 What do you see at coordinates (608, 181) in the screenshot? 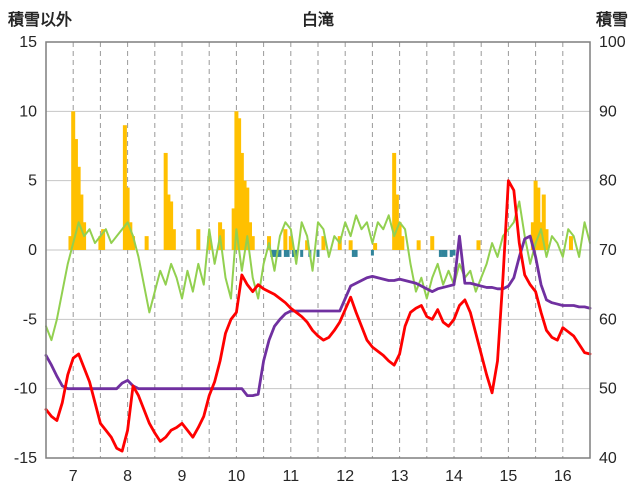
I see `right-tick-label: 80` at bounding box center [608, 181].